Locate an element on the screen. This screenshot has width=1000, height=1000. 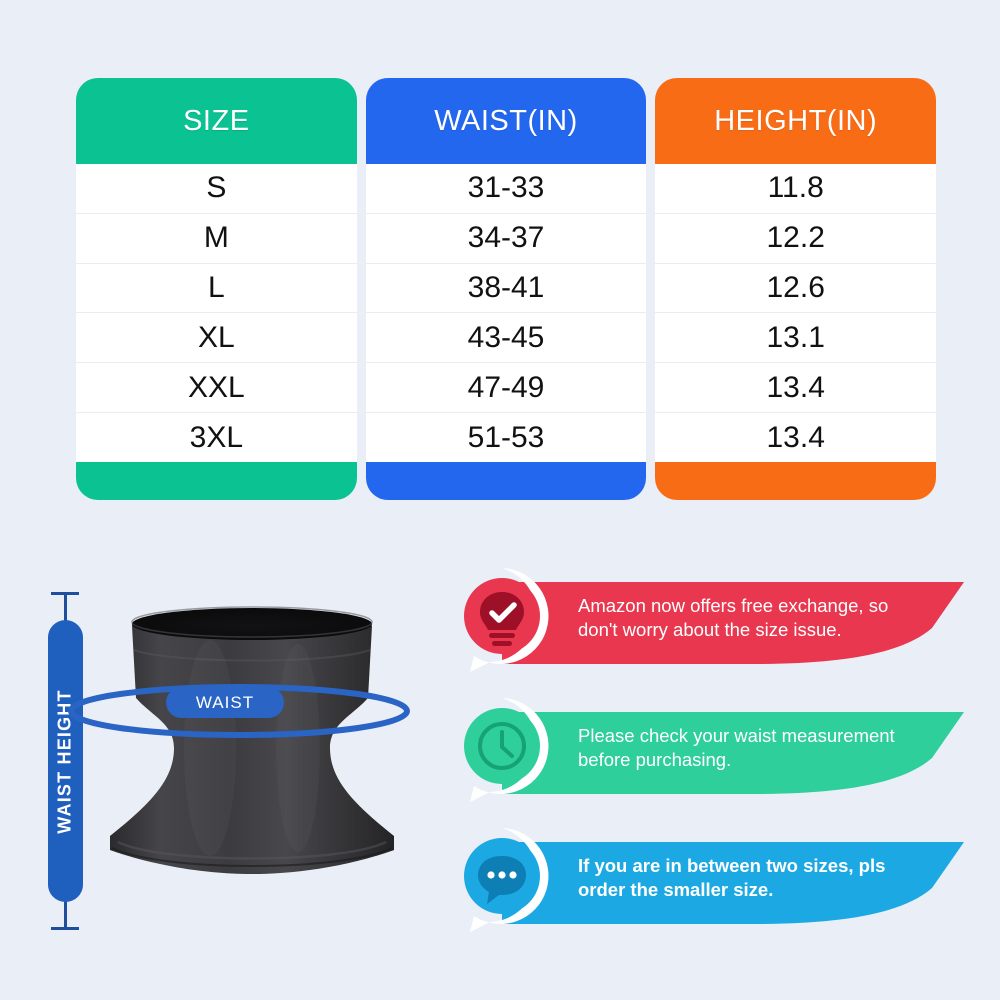
column-footer-height is located at coordinates (796, 481).